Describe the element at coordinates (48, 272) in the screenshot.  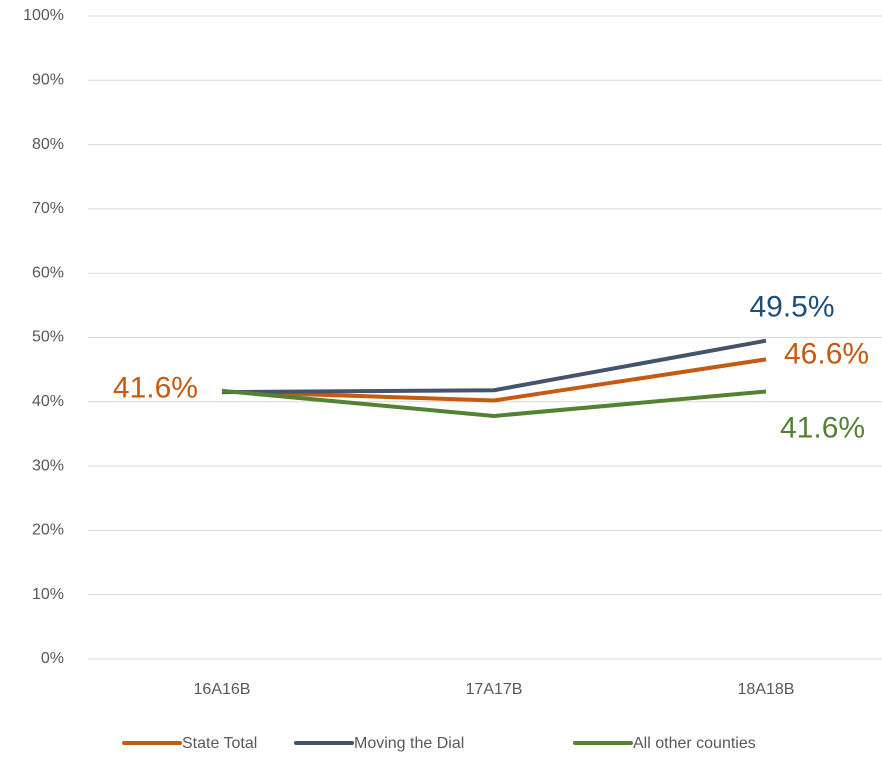
I see `y-tick-label: 60%` at that location.